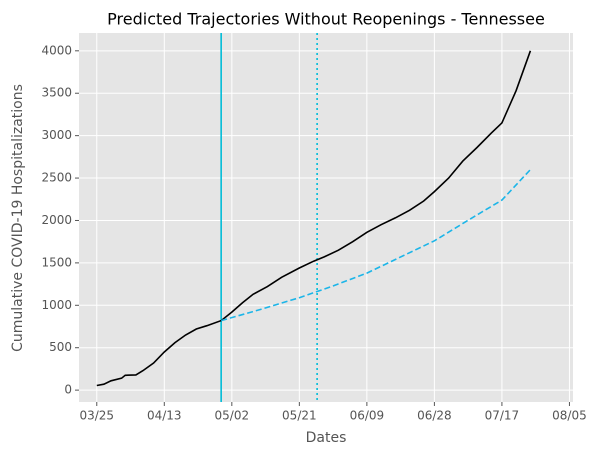  Describe the element at coordinates (299, 416) in the screenshot. I see `x-tick-label: 05/21` at that location.